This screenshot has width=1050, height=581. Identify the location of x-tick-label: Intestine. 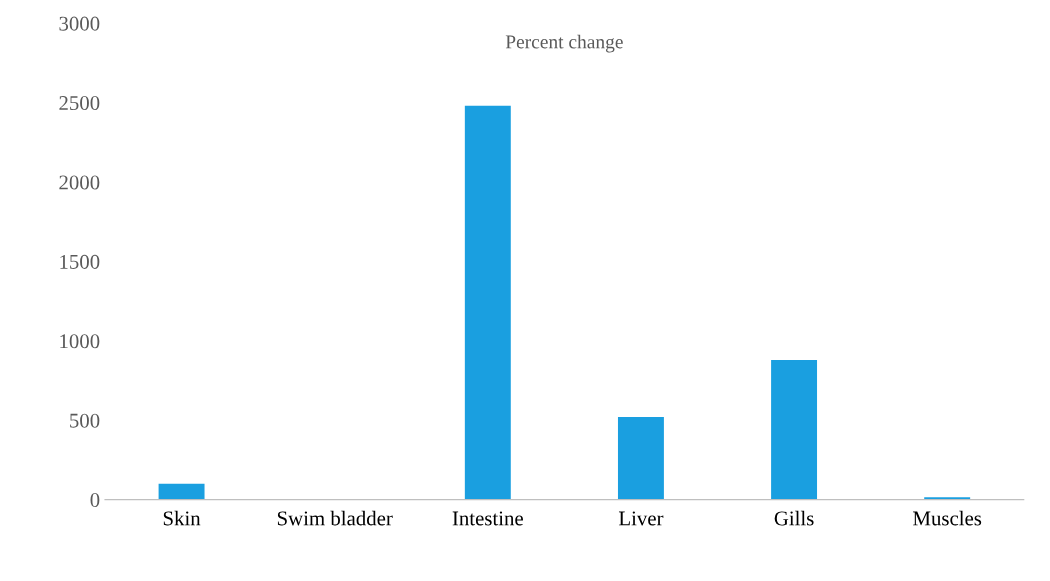
(487, 518).